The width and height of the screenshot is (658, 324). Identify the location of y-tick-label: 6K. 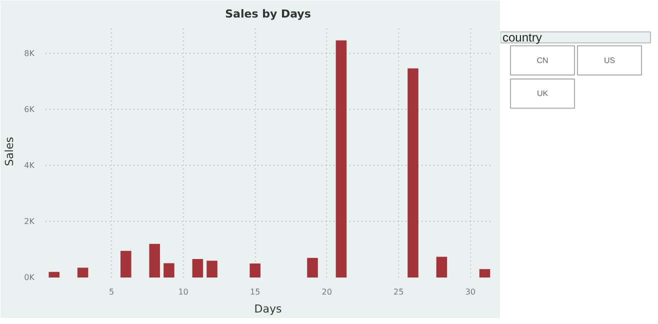
(30, 109).